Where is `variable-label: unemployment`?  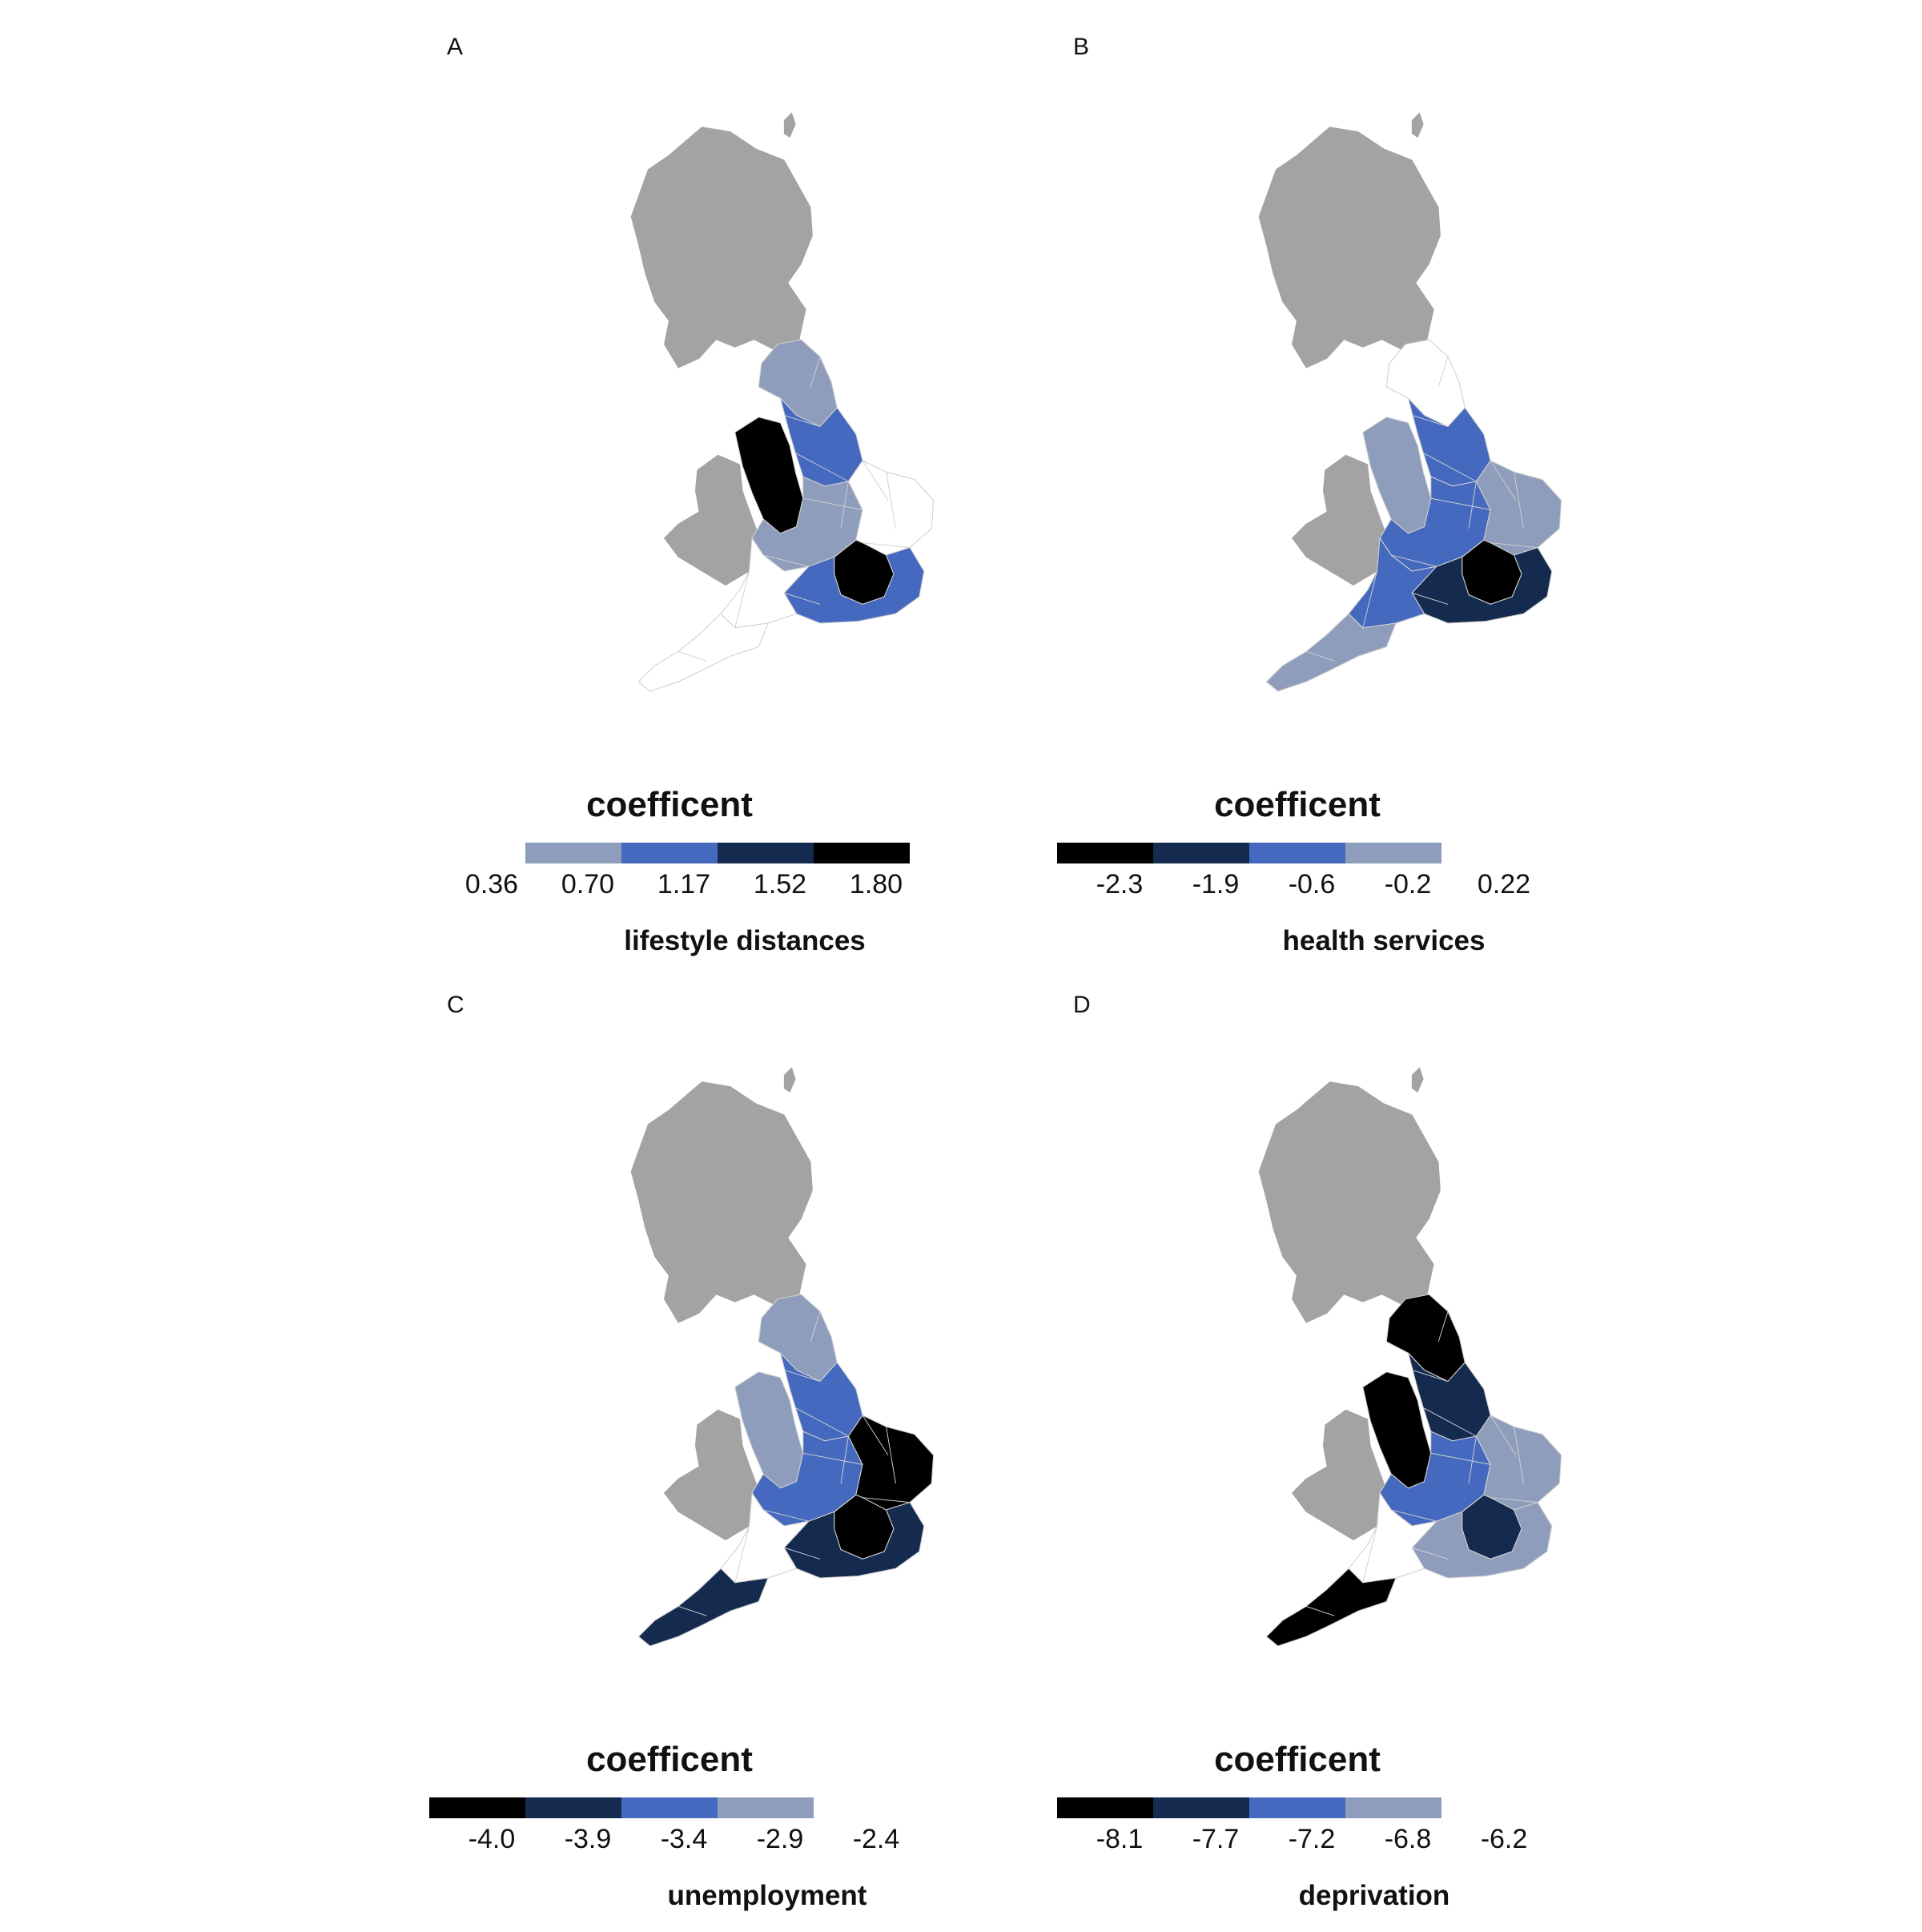
variable-label: unemployment is located at coordinates (767, 1896).